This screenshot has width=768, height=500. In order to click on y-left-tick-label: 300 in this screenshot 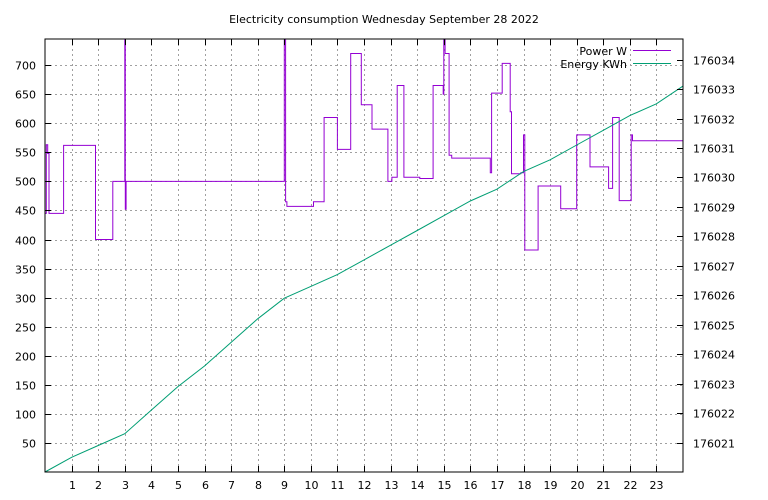, I will do `click(25, 299)`.